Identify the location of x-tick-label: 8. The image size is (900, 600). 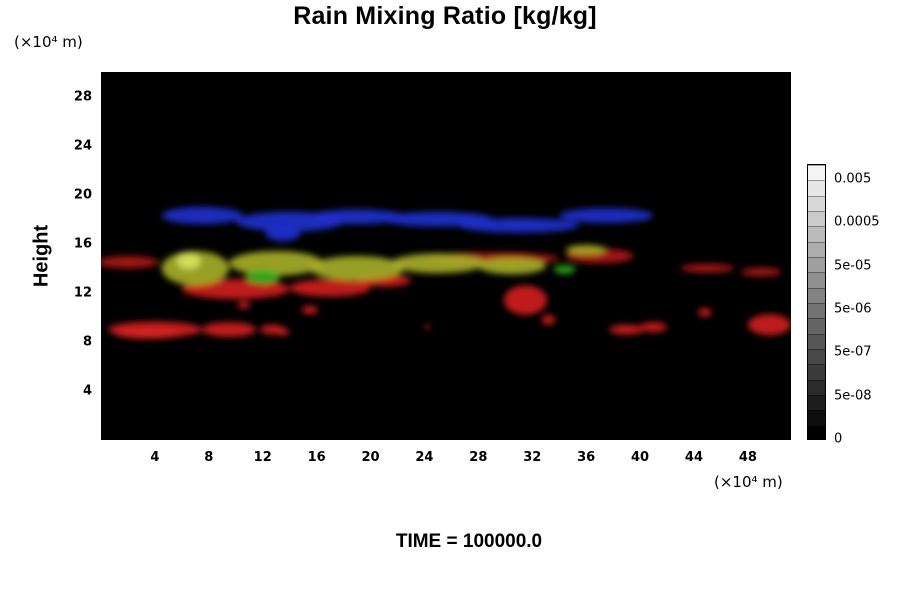
(209, 457).